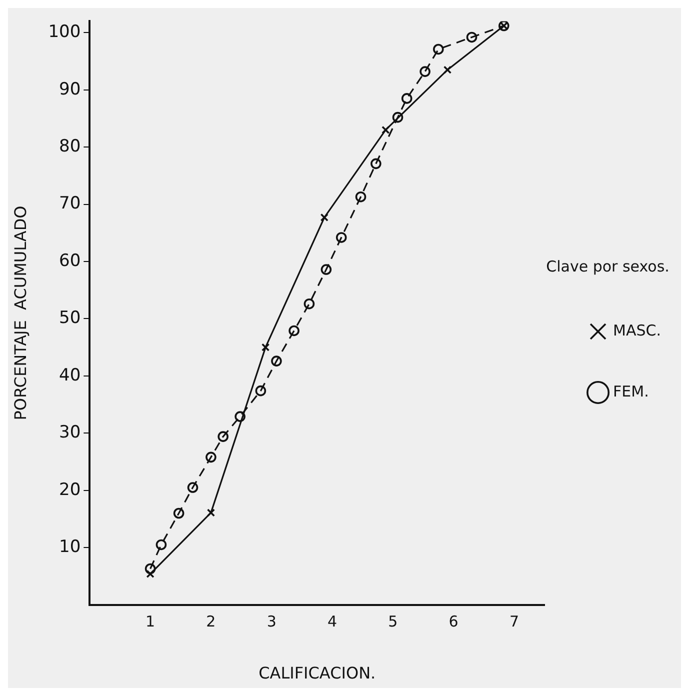 This screenshot has width=689, height=699. I want to click on y-tick-label: 60, so click(70, 260).